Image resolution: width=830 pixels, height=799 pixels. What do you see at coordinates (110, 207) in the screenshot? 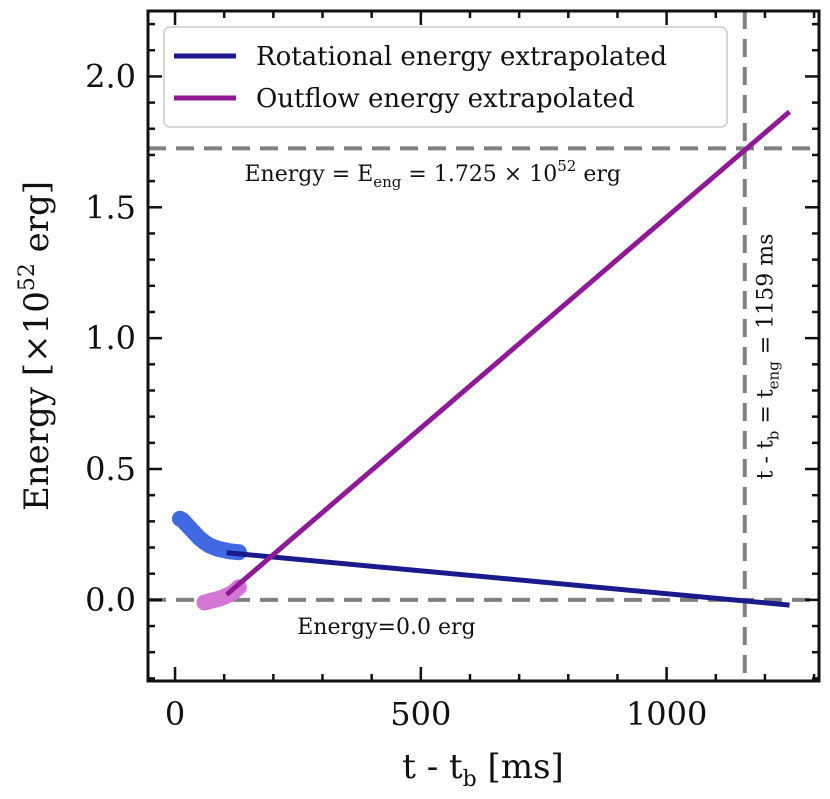
I see `y-tick-label: 1.5` at bounding box center [110, 207].